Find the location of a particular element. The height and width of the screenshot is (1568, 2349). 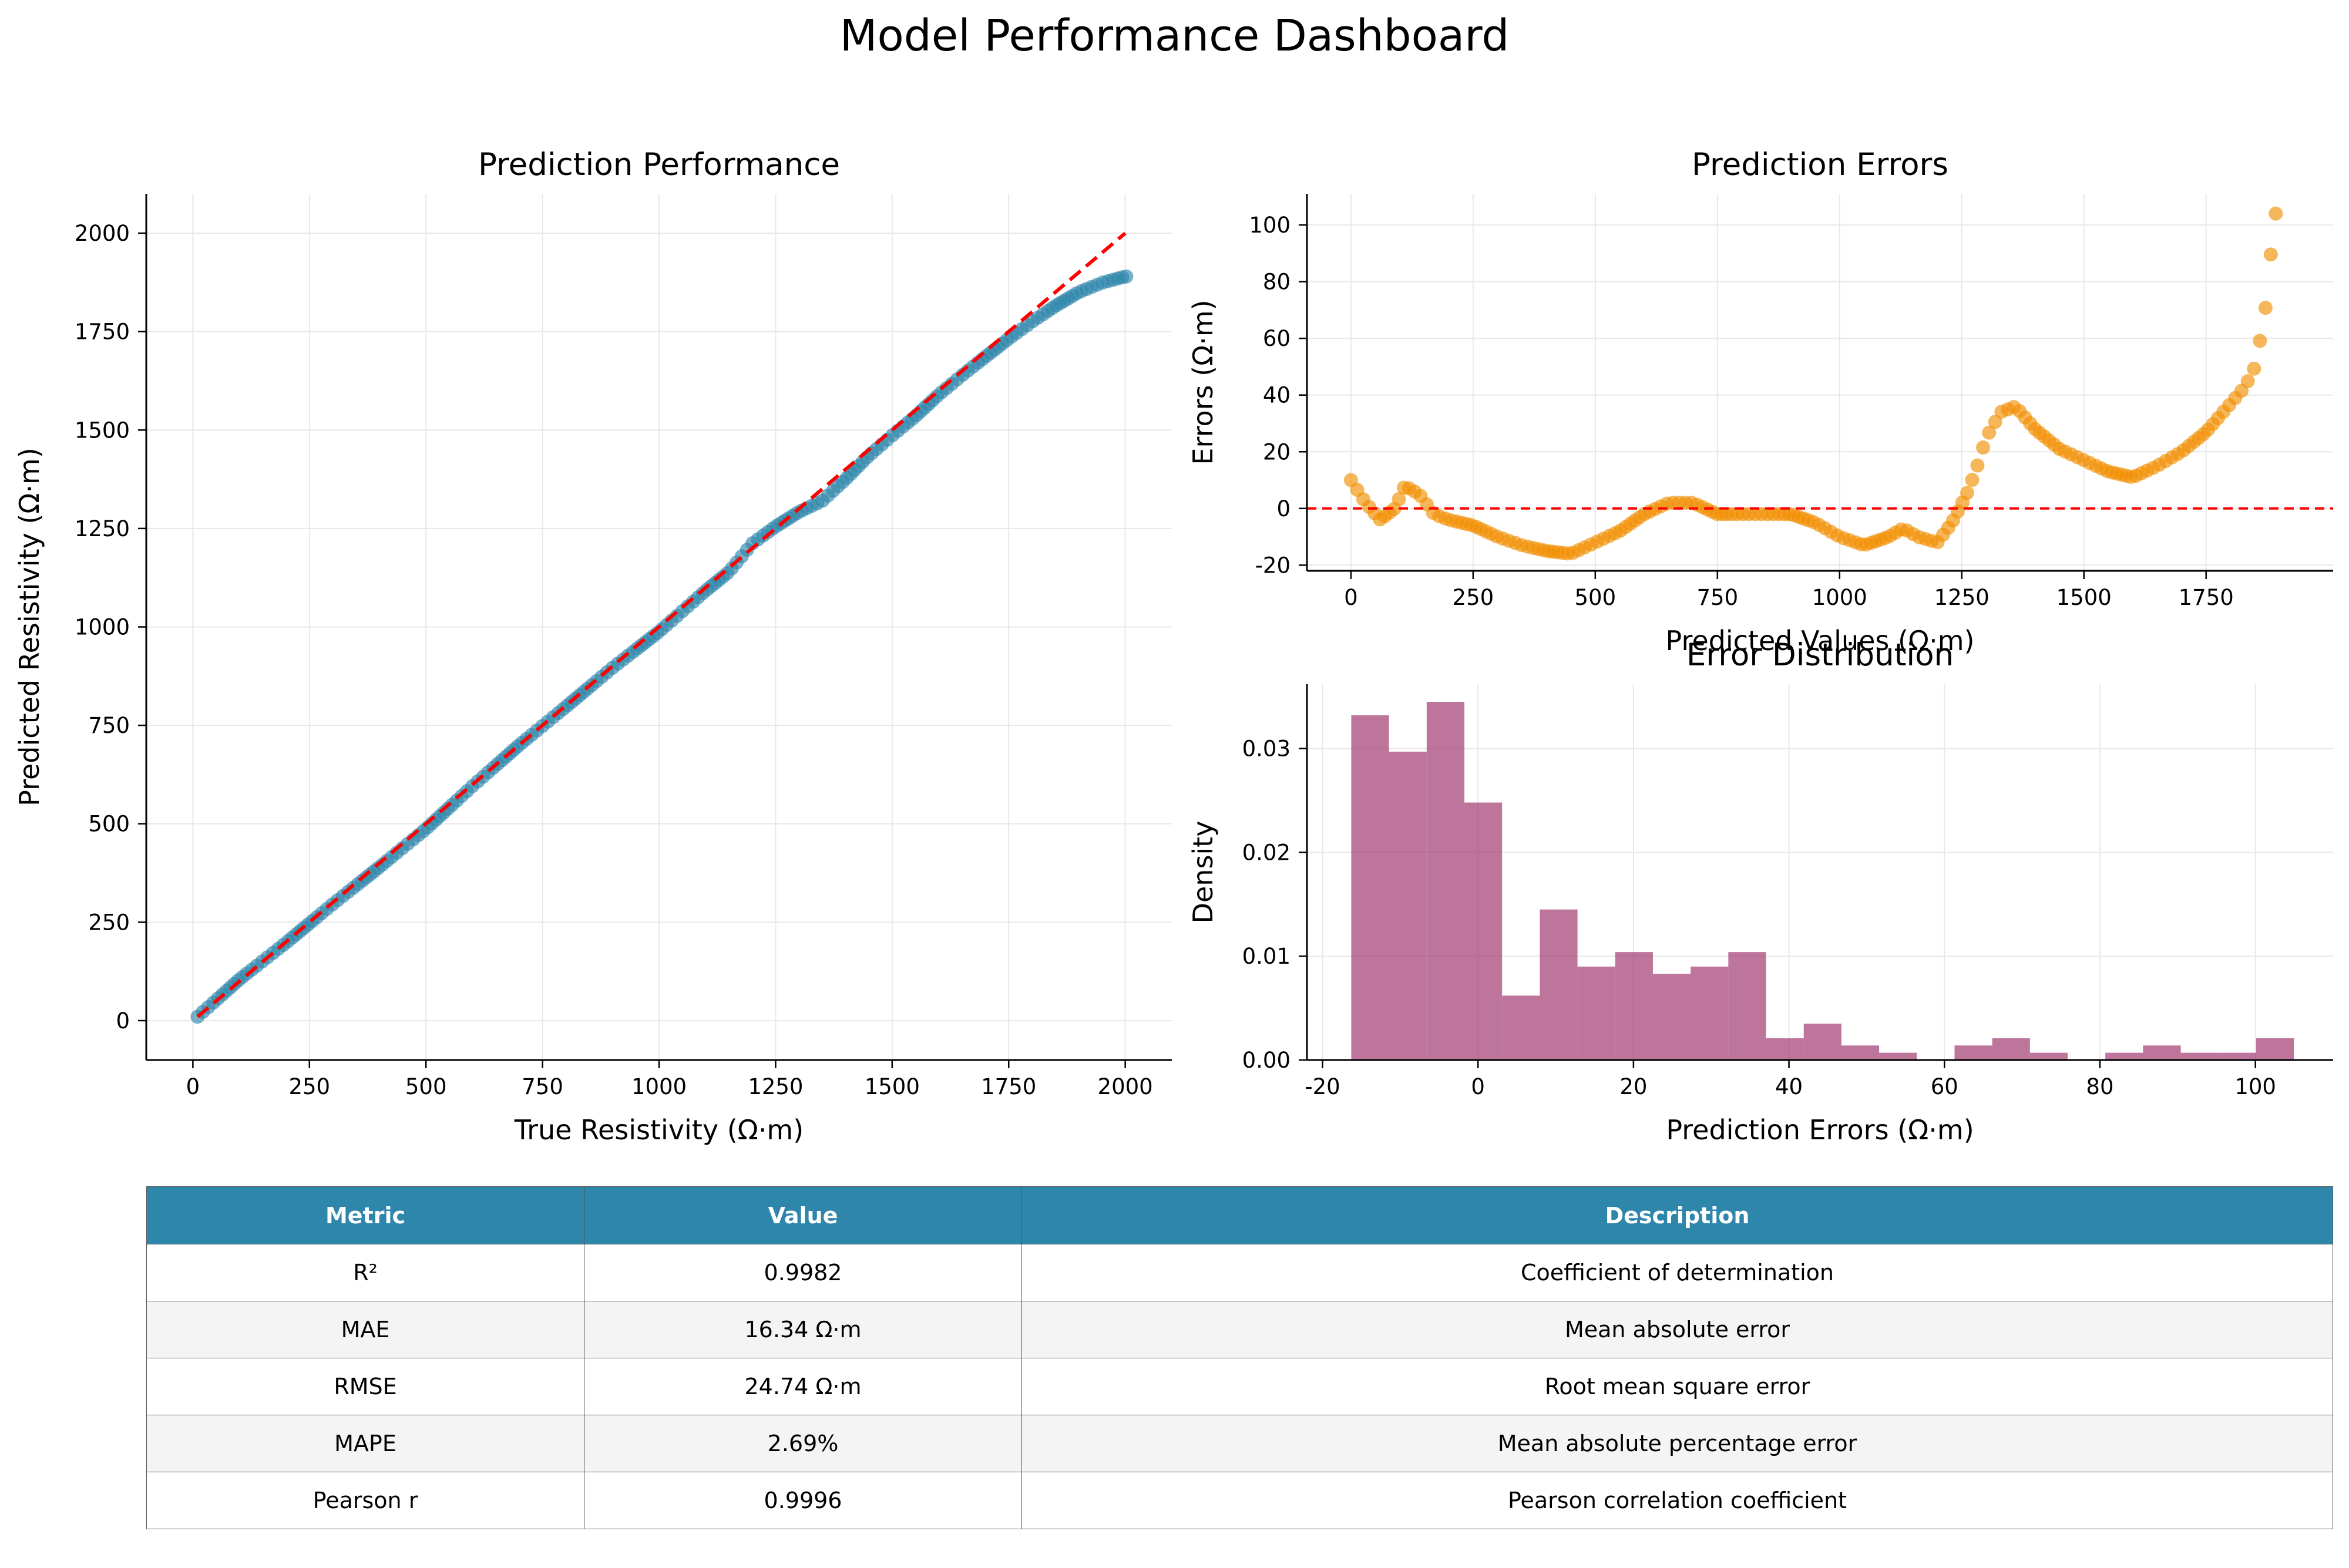

y-tick-label: 100 is located at coordinates (1270, 226).